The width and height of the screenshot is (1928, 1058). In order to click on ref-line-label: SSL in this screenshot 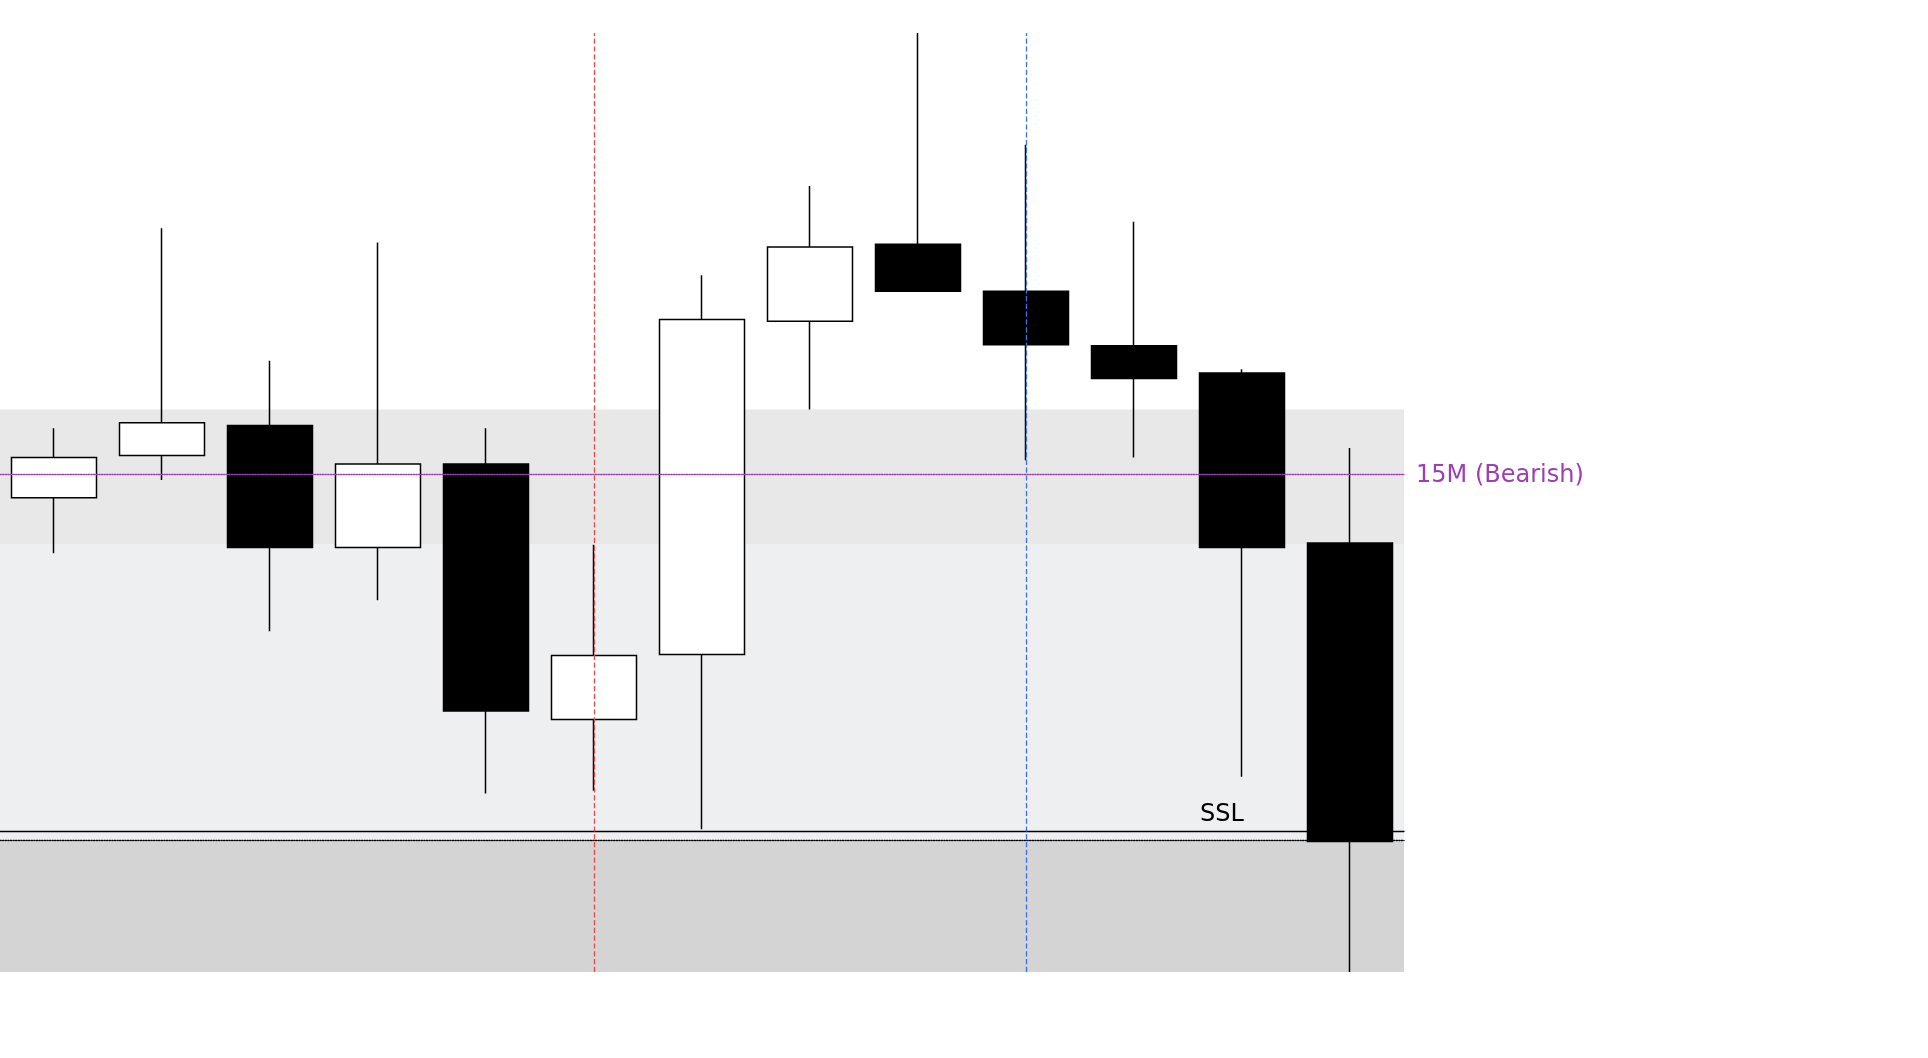, I will do `click(1222, 813)`.